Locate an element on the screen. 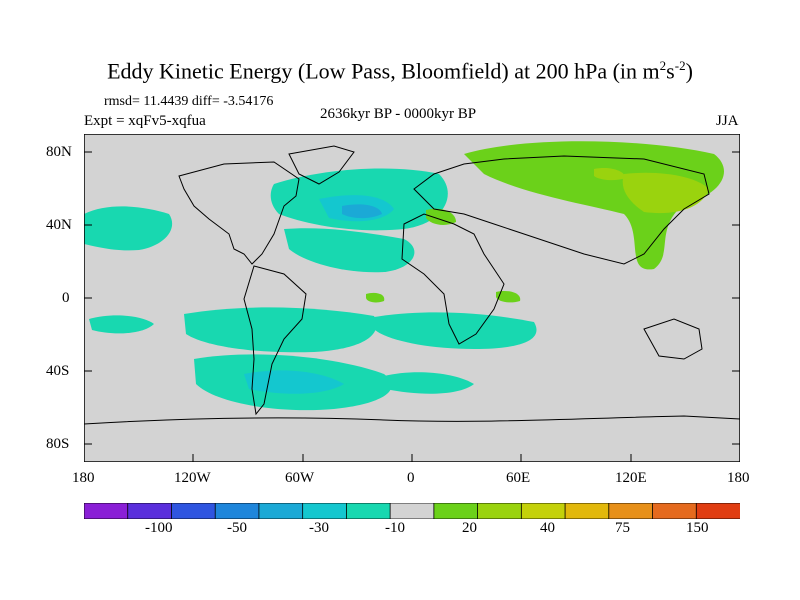  colorbar-label: 40 is located at coordinates (547, 528).